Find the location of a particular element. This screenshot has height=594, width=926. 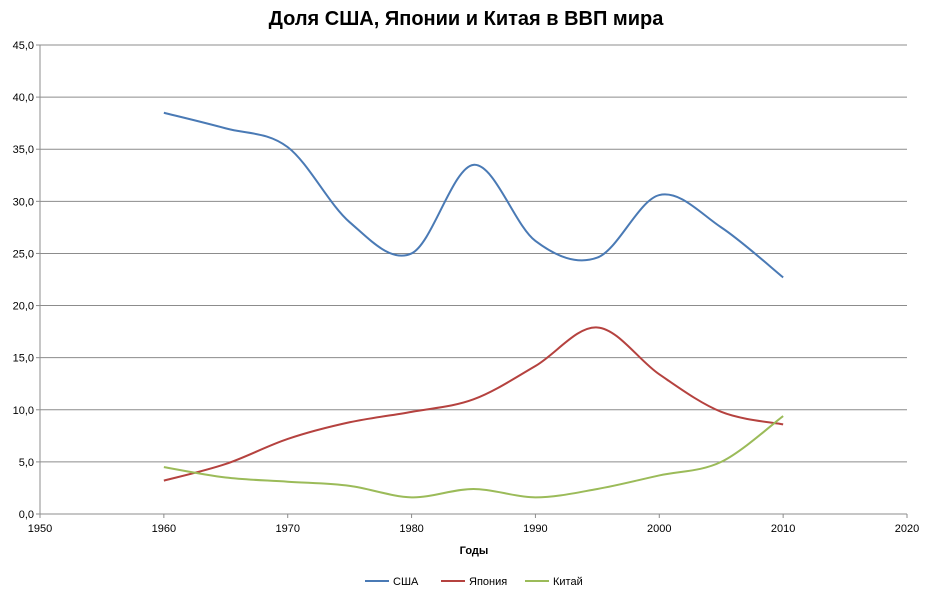

legend: США Япония Китай is located at coordinates (474, 582).